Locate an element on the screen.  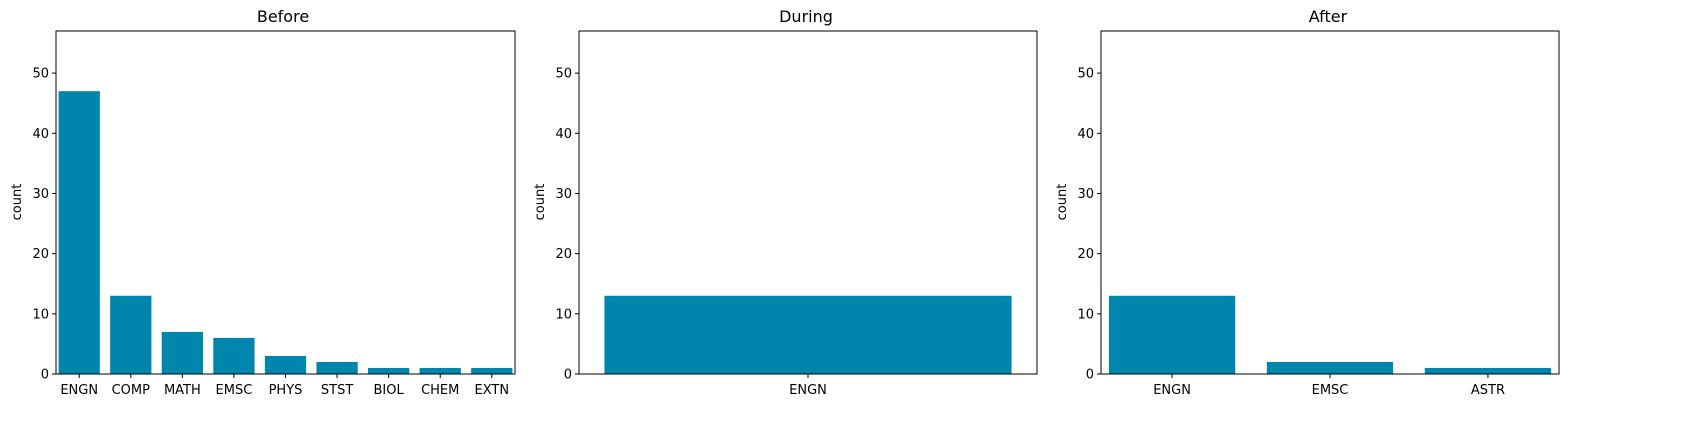
x-tick-label: BIOL is located at coordinates (389, 390).